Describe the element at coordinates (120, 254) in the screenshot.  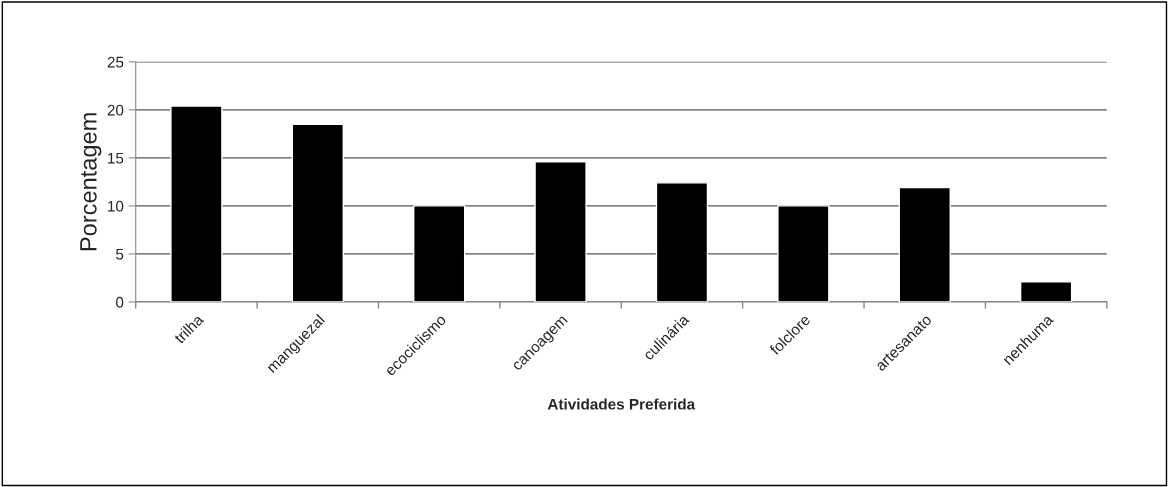
I see `y-tick-label: 5` at that location.